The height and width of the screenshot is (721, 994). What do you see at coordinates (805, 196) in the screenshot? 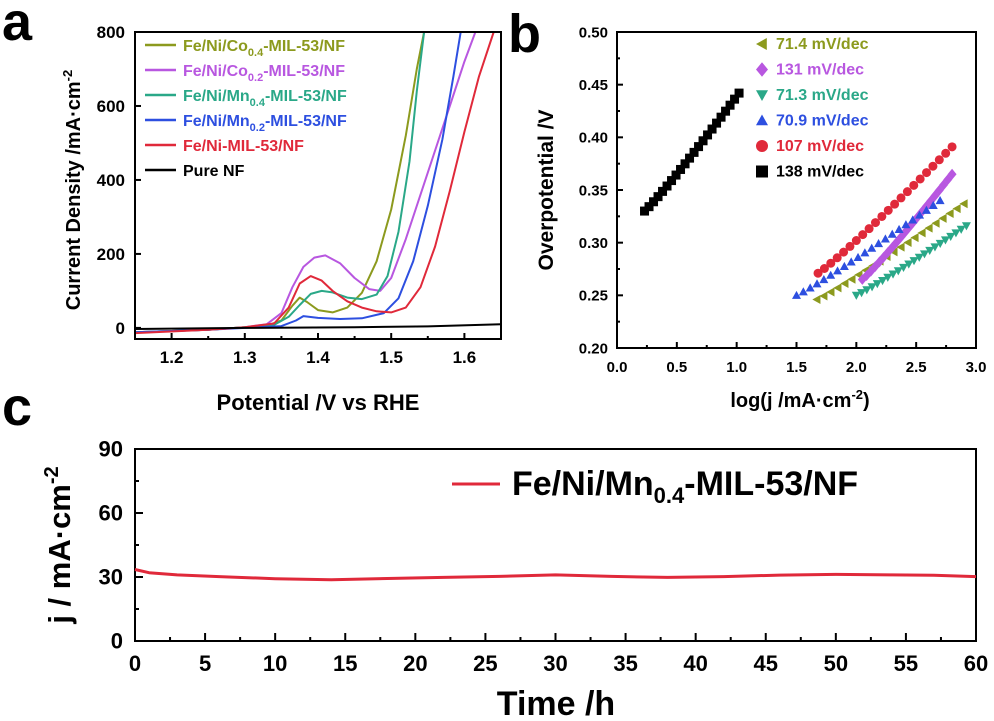
I see `chart-b-series-layer` at bounding box center [805, 196].